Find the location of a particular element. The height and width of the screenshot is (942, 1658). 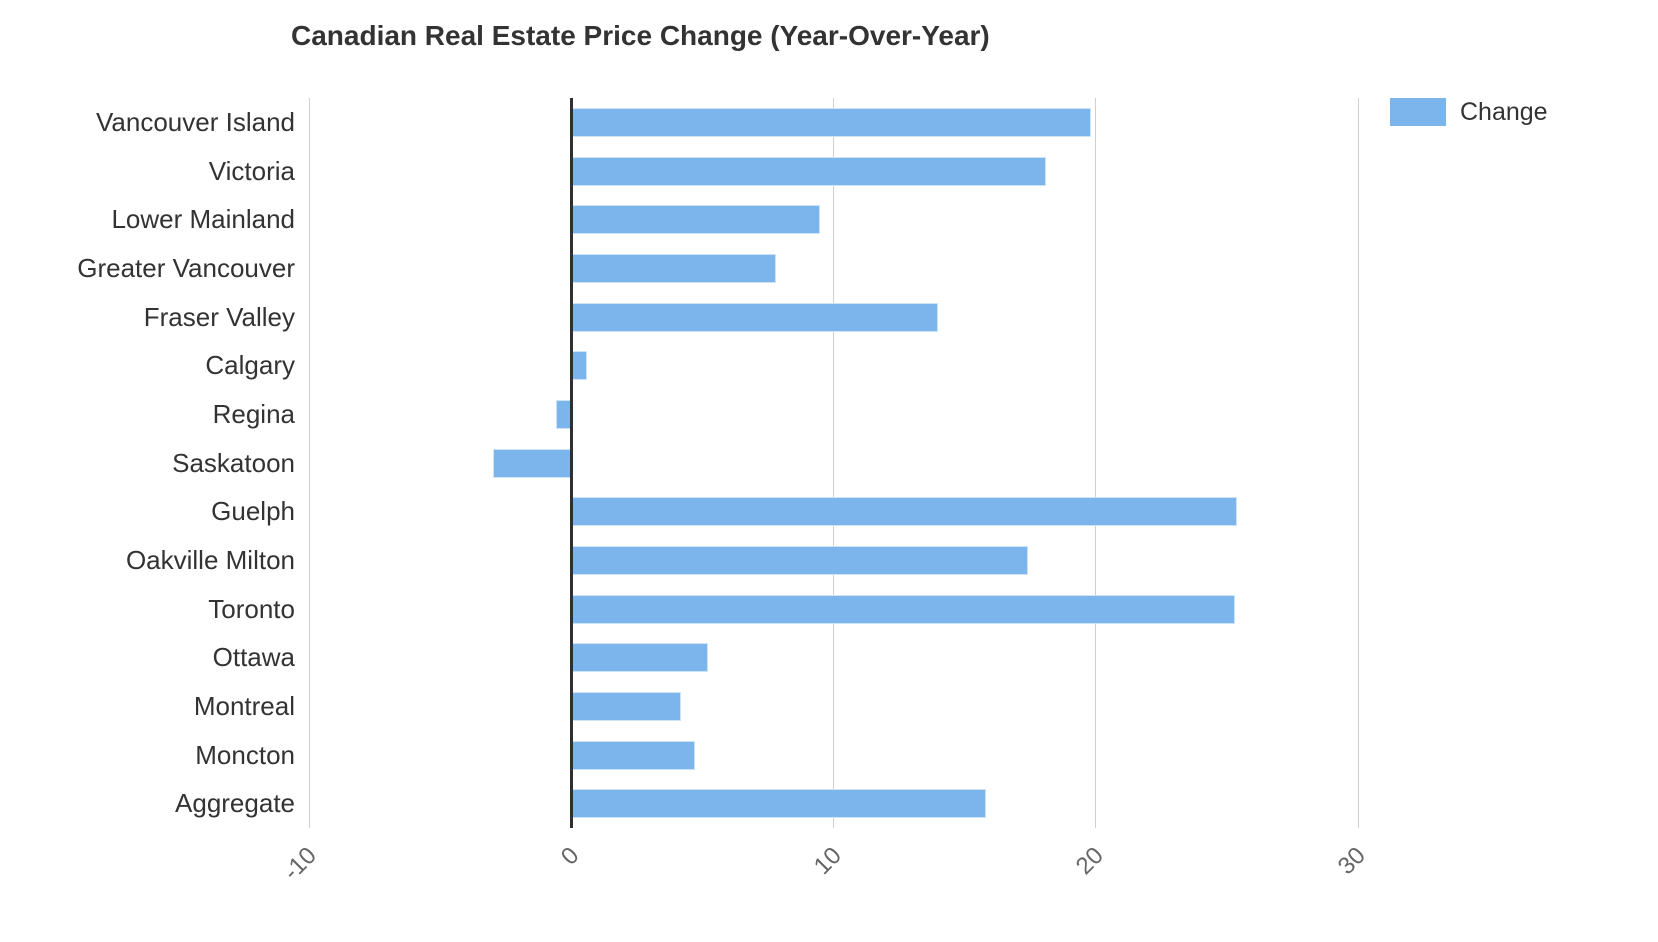

bar-lower-mainland is located at coordinates (696, 220).